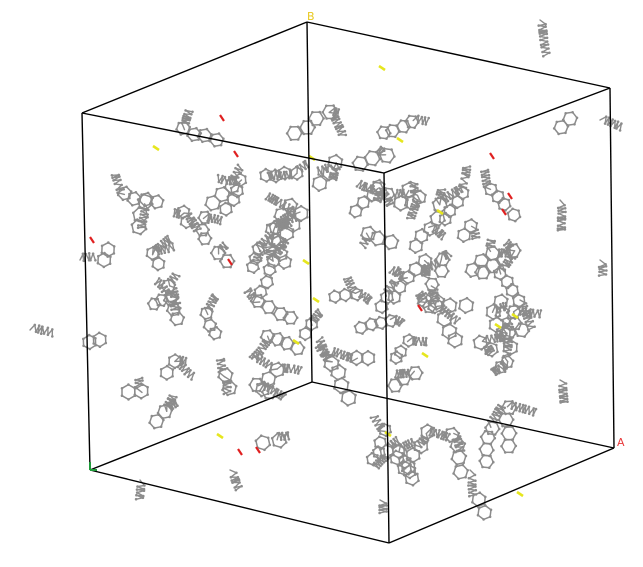  Describe the element at coordinates (93, 466) in the screenshot. I see `origin-axis-marker` at that location.